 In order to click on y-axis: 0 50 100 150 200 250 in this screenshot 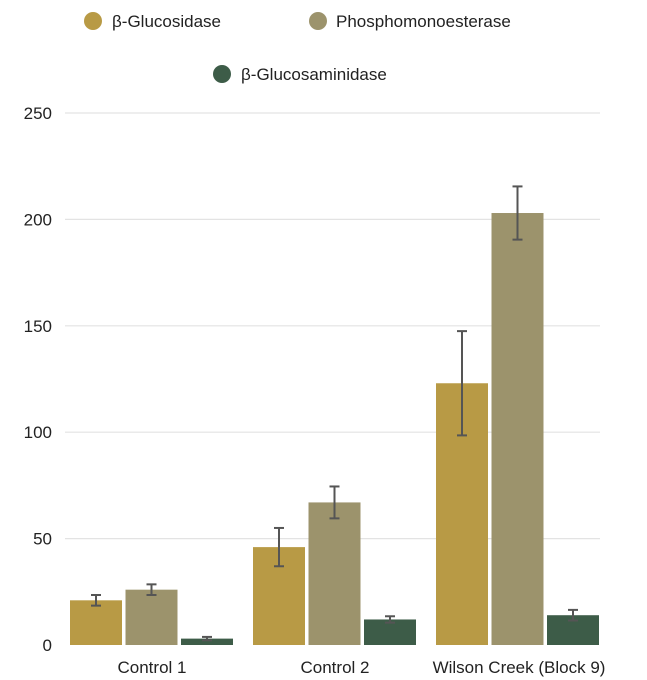, I will do `click(38, 379)`.